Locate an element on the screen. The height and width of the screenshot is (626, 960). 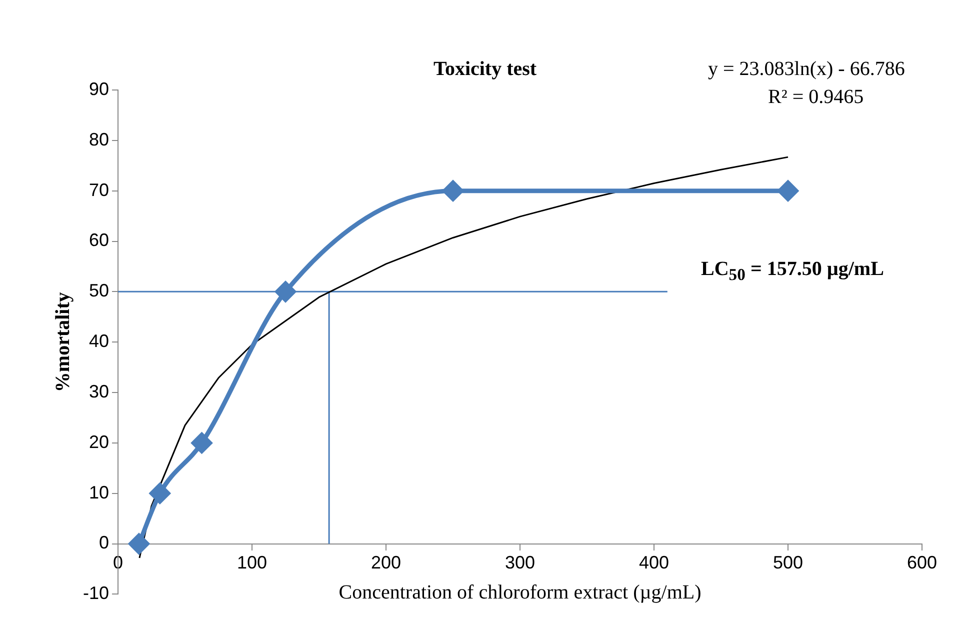
y-tick-label: 40 is located at coordinates (99, 341).